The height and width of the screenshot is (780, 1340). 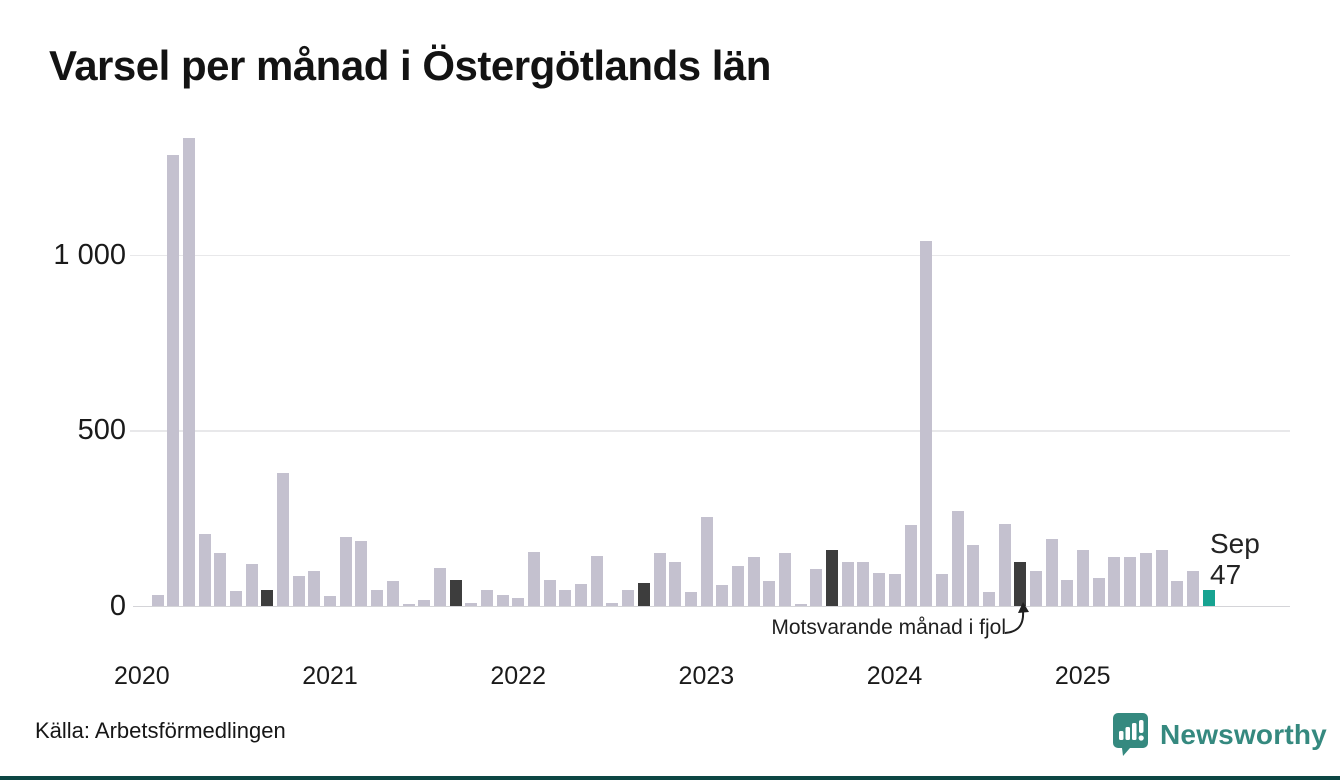 I want to click on current-point-month: Sep, so click(x=1235, y=543).